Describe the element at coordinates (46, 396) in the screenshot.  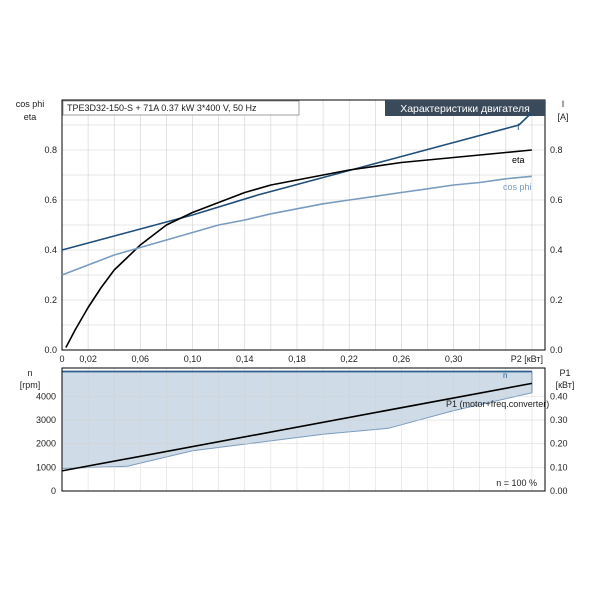
I see `bottom-y-tick-label-left: 4000` at that location.